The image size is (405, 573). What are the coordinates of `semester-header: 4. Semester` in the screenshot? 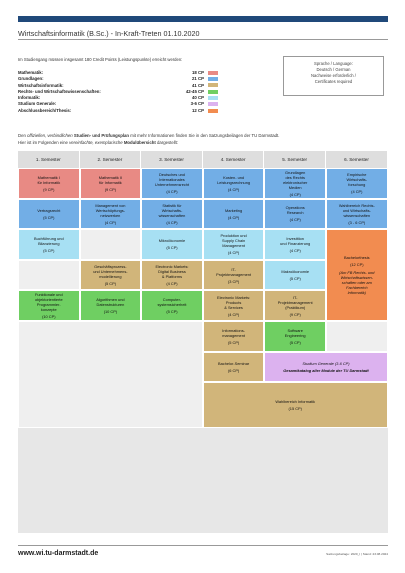 It's located at (233, 159).